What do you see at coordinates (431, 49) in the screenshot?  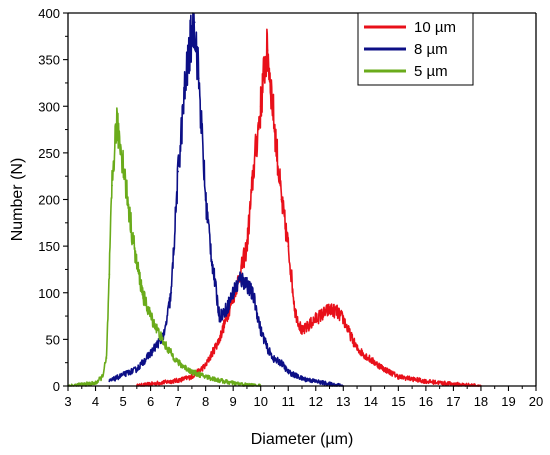 I see `legend-label: 8 µm` at bounding box center [431, 49].